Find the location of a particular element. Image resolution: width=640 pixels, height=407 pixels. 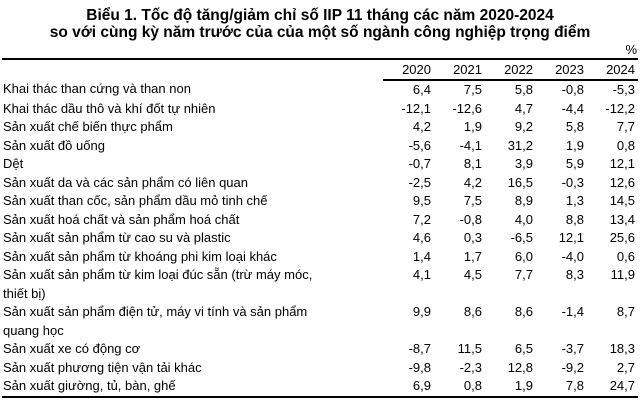

header-year-2020: 2020 is located at coordinates (408, 70).